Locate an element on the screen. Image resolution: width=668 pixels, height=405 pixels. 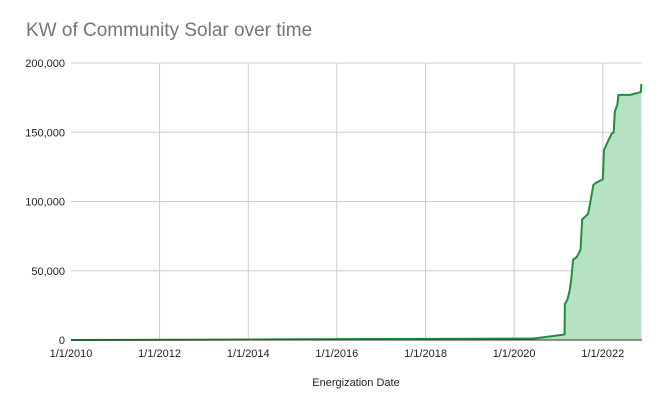
y-tick-labels: 0 50,000 100,000 150,000 200,000 is located at coordinates (45, 202).